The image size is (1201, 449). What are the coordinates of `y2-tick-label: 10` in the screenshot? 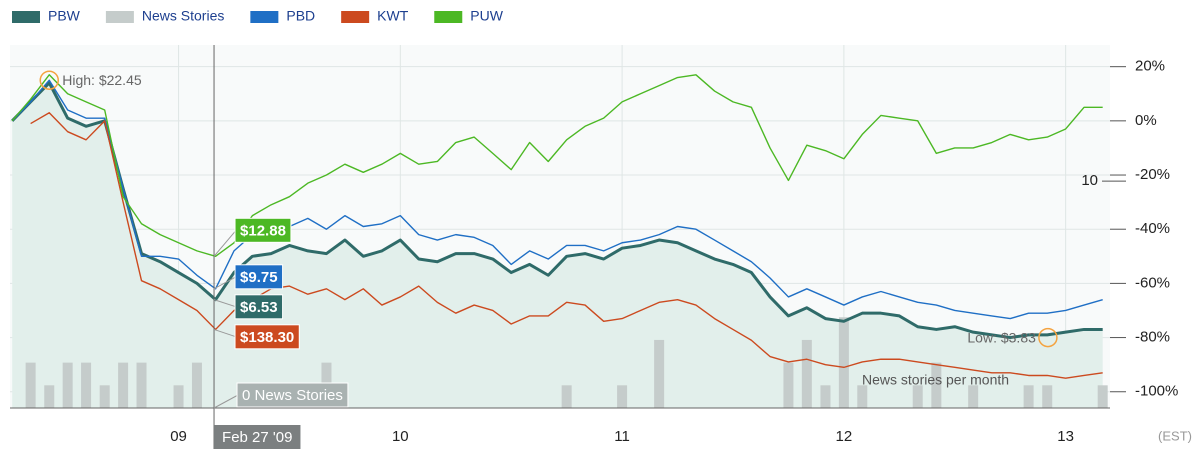 It's located at (1089, 180).